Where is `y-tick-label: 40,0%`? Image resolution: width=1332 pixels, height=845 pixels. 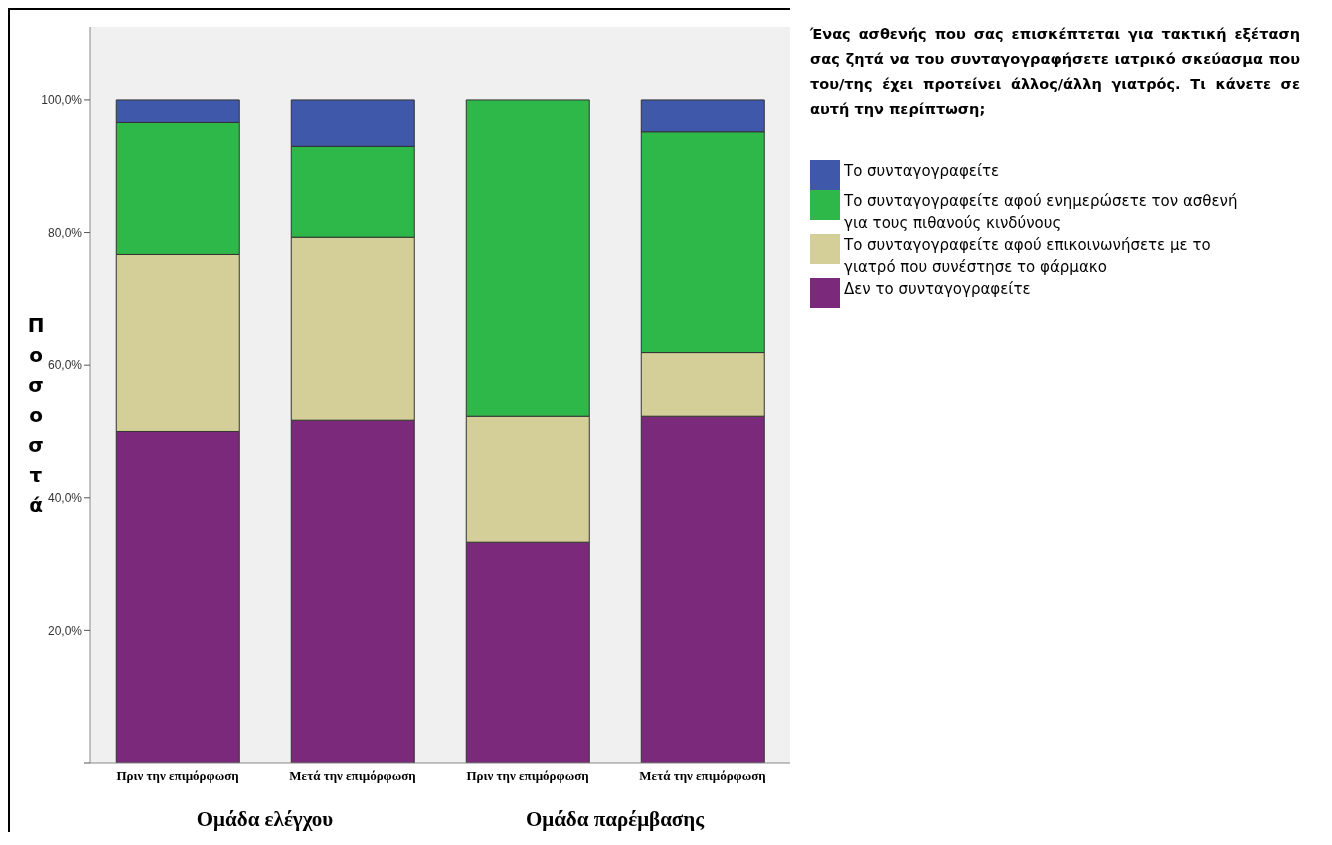
y-tick-label: 40,0% is located at coordinates (65, 498).